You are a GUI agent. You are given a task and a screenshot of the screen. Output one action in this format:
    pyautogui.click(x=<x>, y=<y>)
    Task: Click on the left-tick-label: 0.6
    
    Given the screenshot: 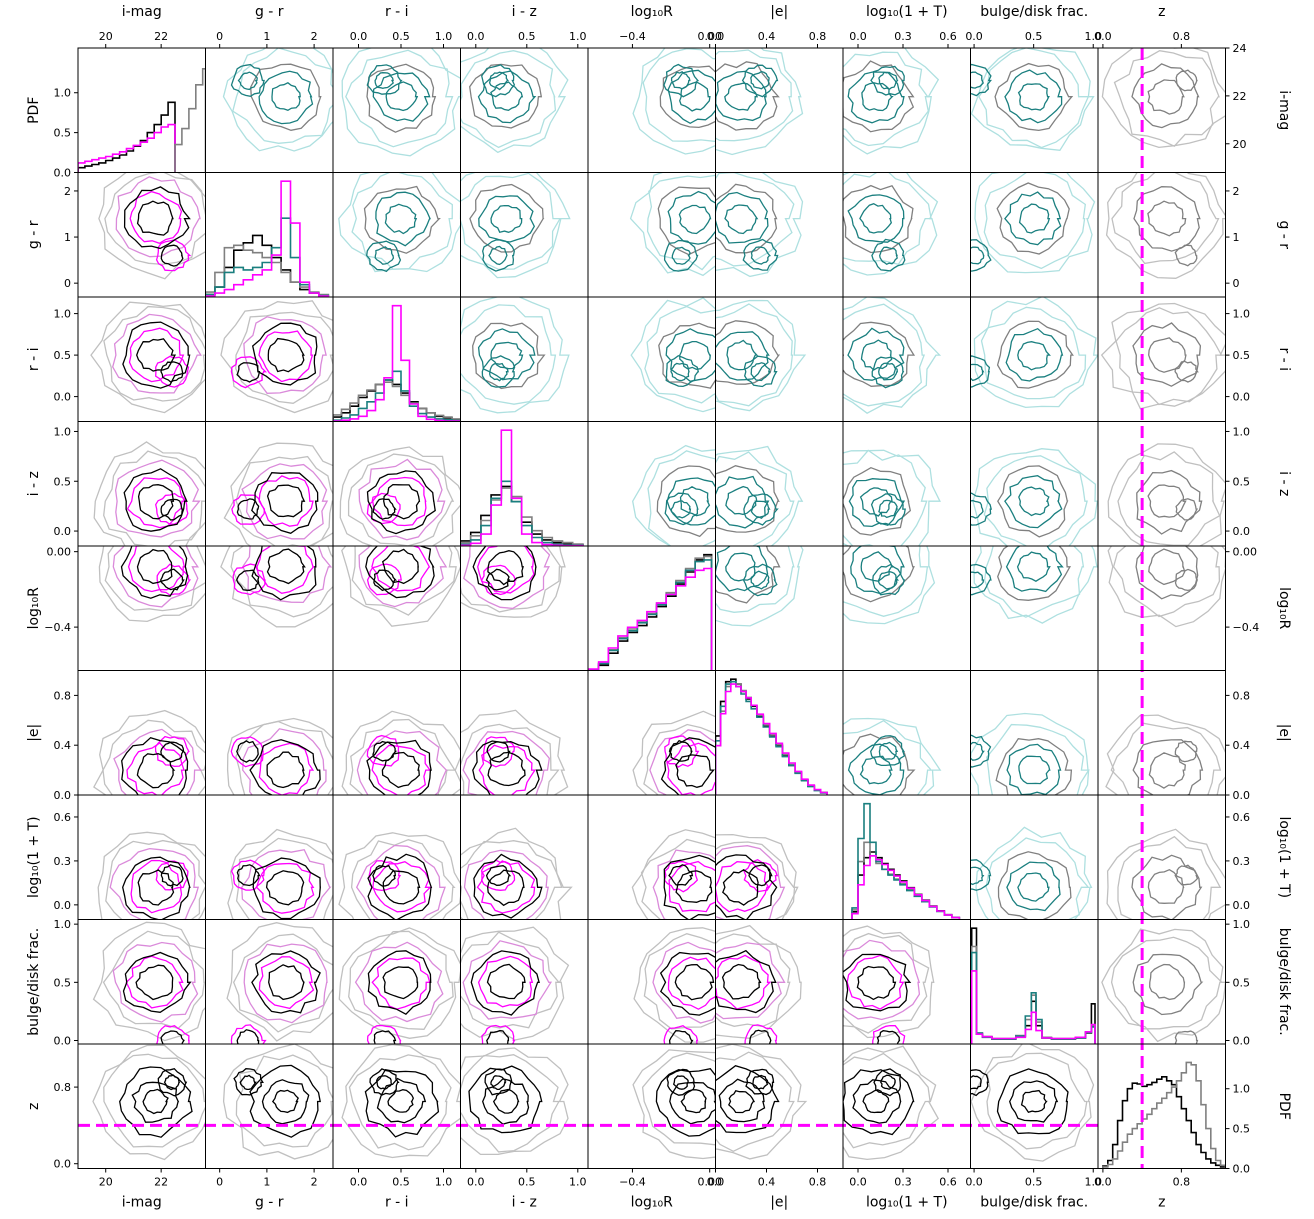 What is the action you would take?
    pyautogui.click(x=63, y=817)
    